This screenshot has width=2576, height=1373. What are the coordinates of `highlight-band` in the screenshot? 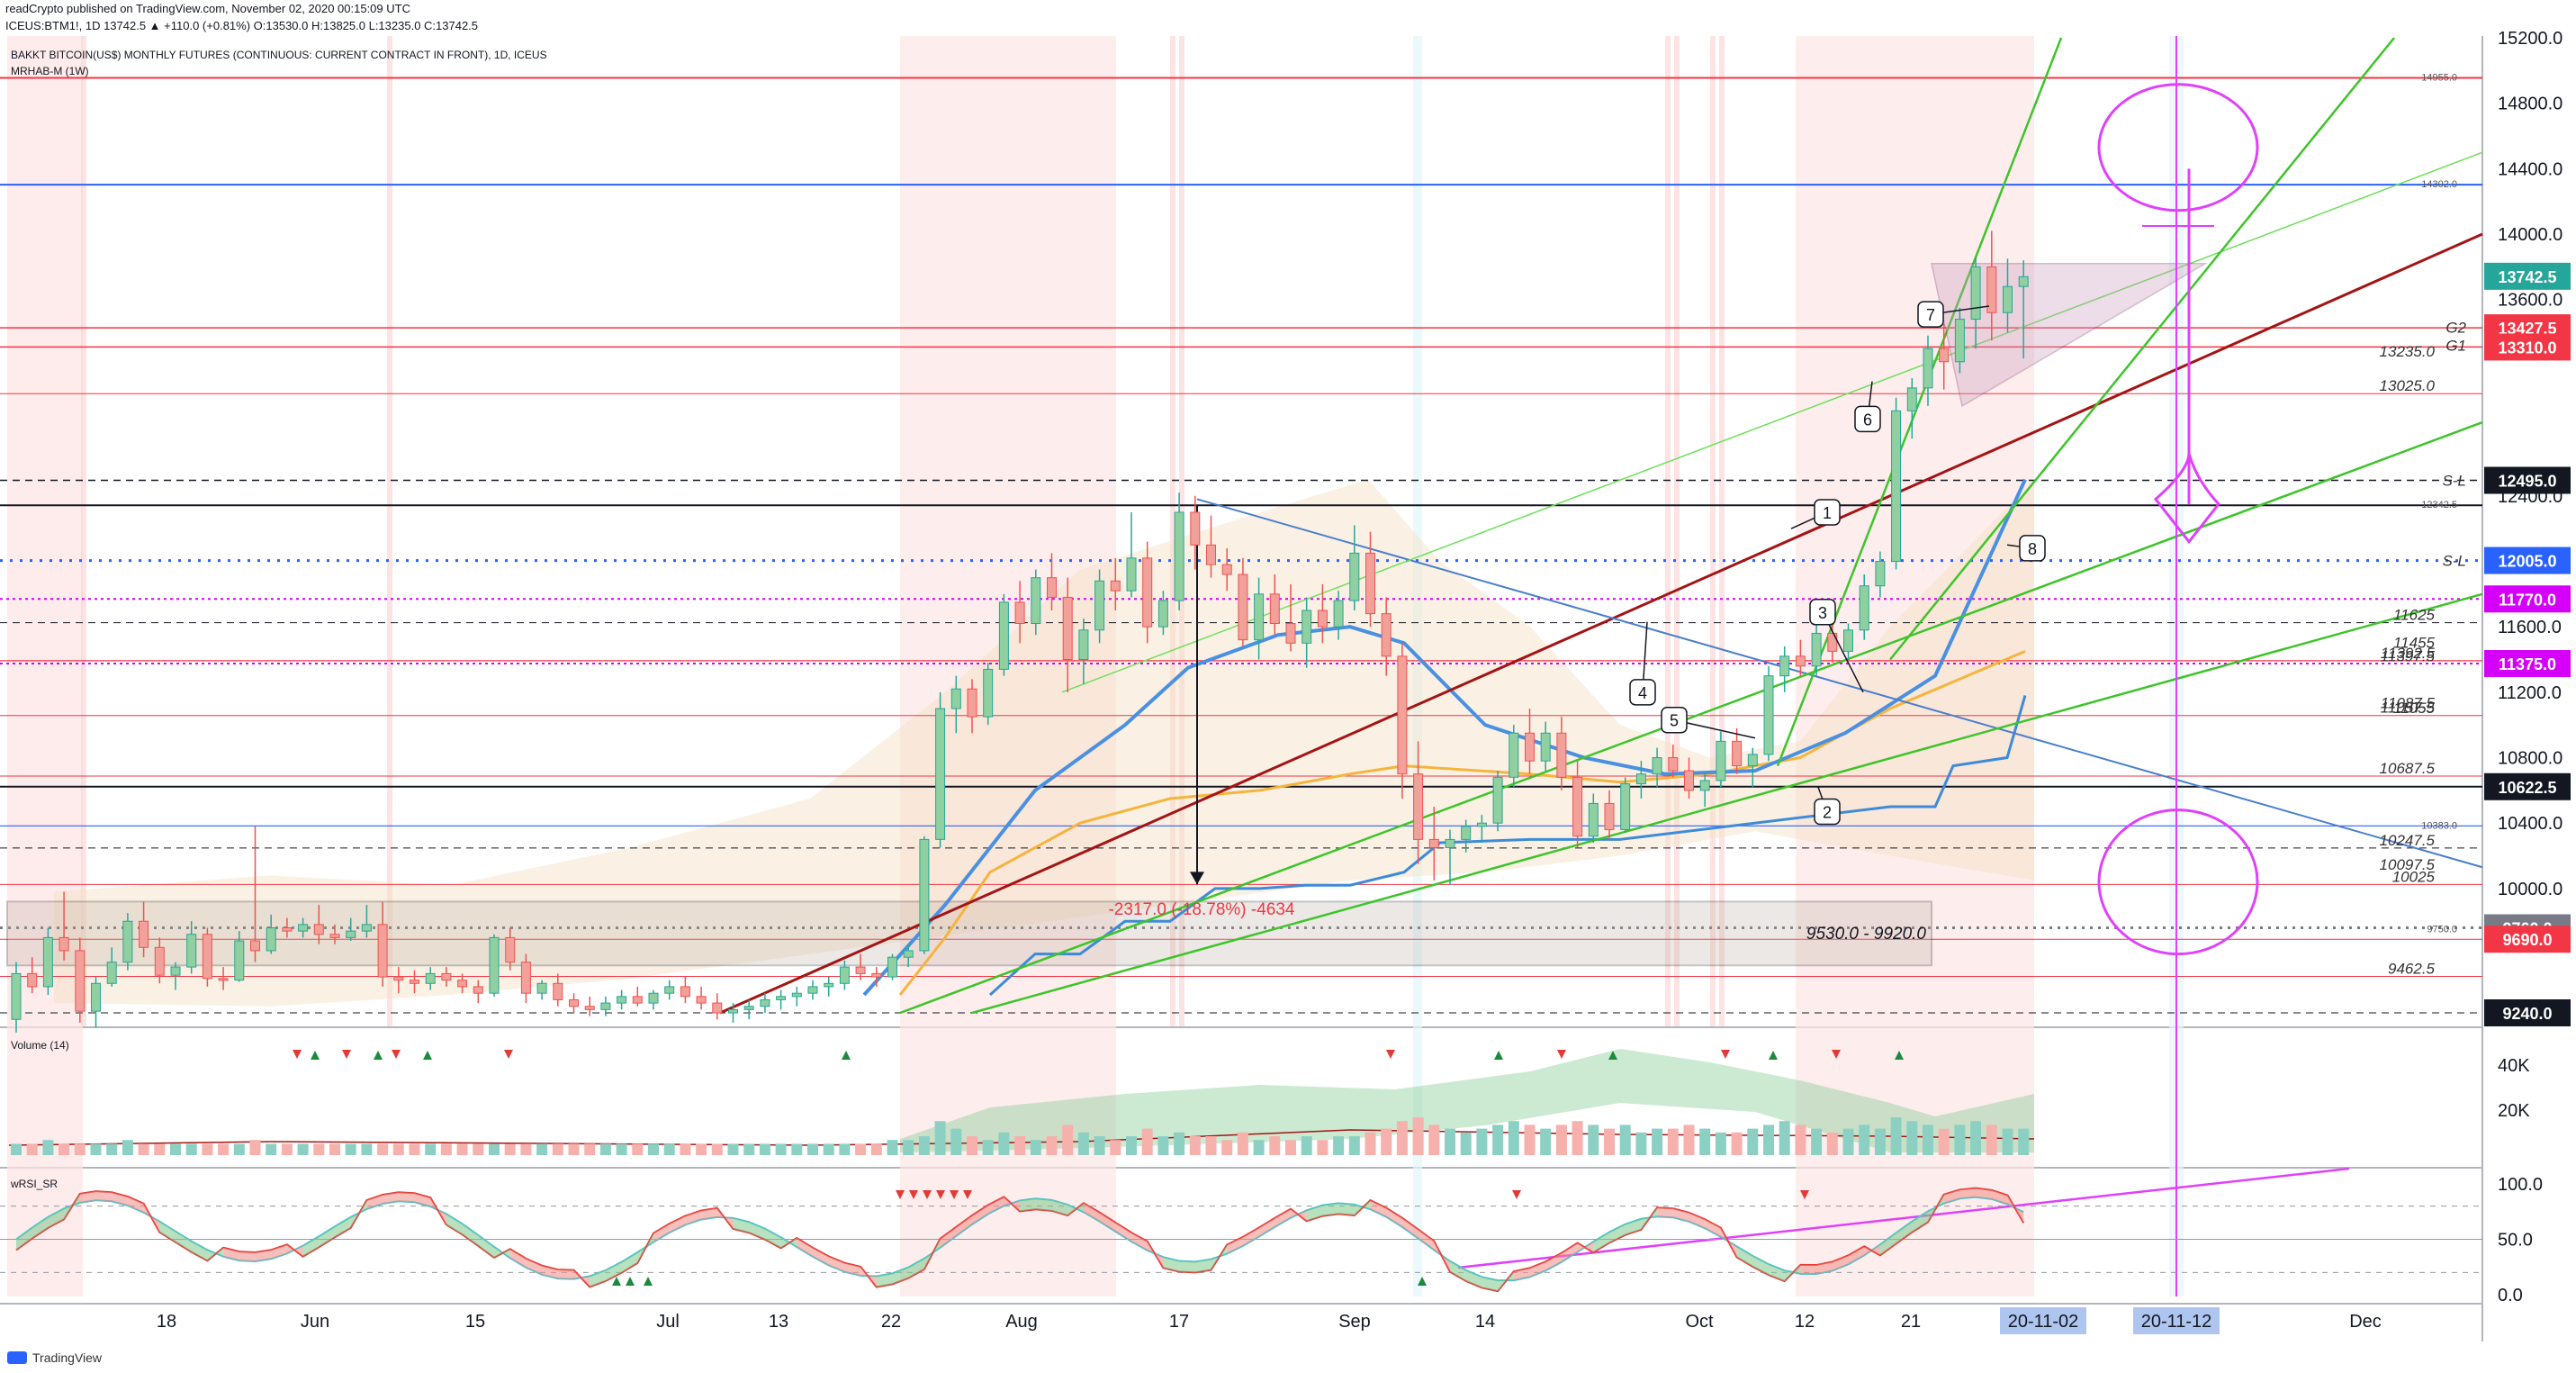 It's located at (1417, 666).